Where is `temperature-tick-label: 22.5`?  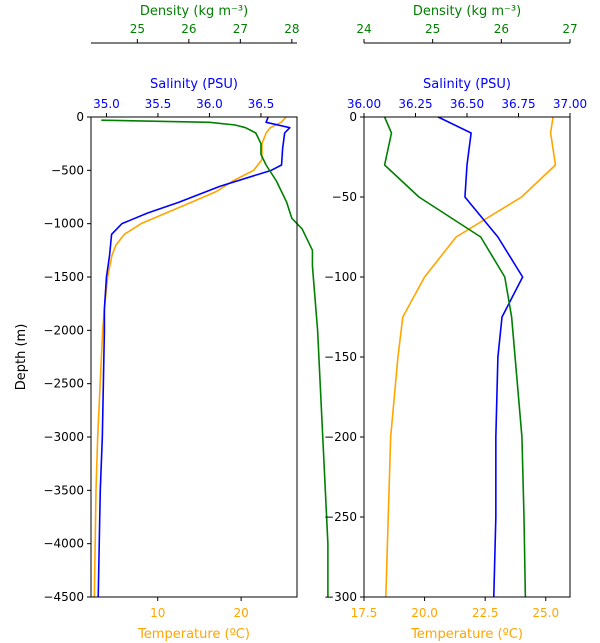 temperature-tick-label: 22.5 is located at coordinates (485, 613).